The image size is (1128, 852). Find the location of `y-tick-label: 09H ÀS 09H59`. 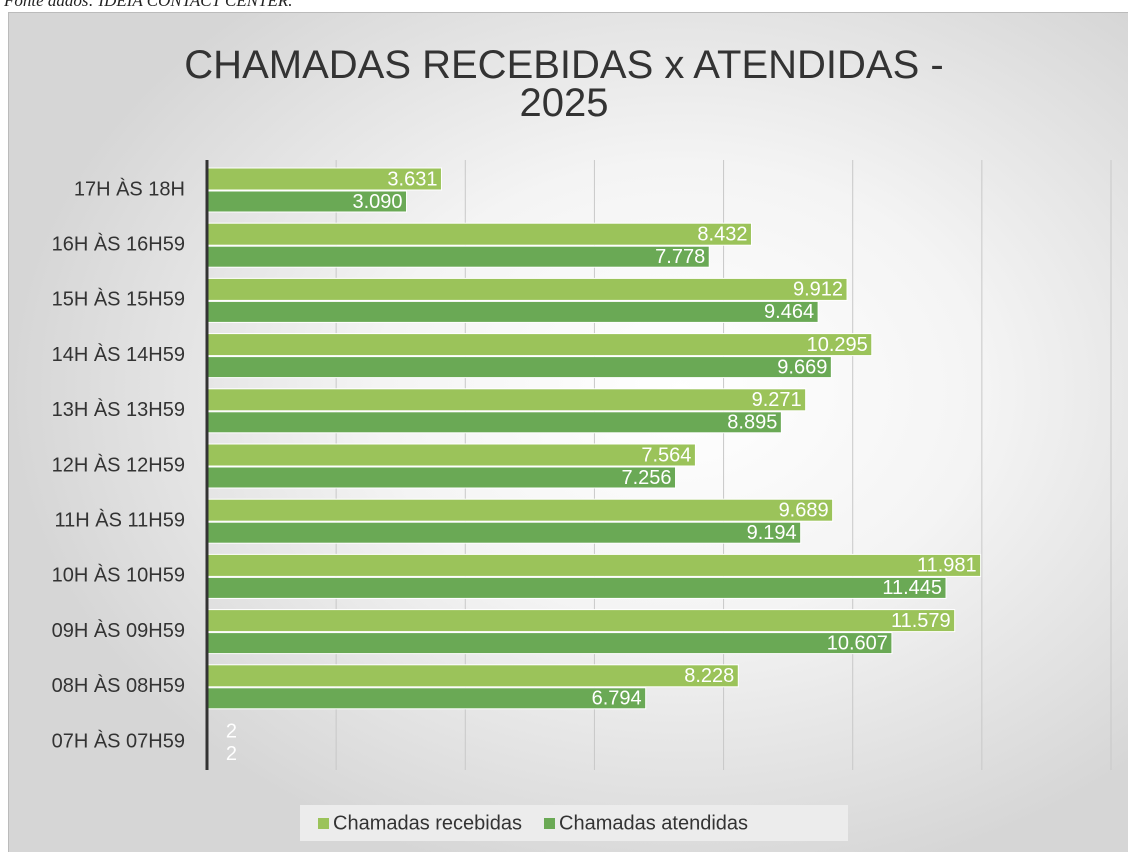

y-tick-label: 09H ÀS 09H59 is located at coordinates (118, 630).